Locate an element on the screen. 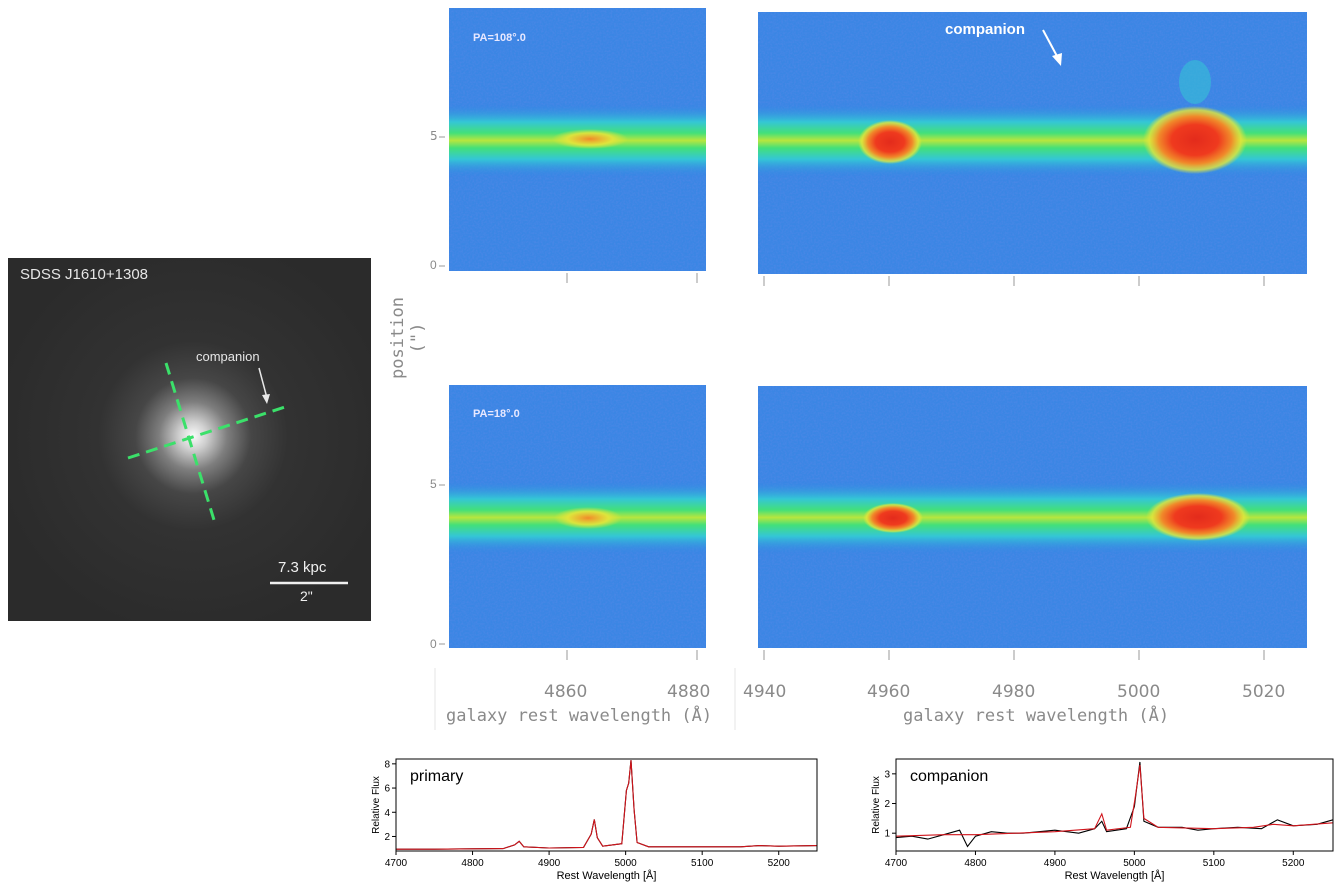  pa-label-bottom: PA=18°.0 is located at coordinates (496, 414).